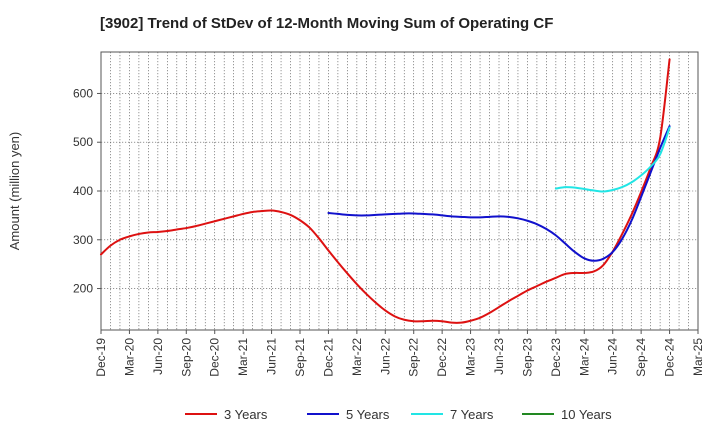  I want to click on x-tick-label: Jun-22, so click(385, 356).